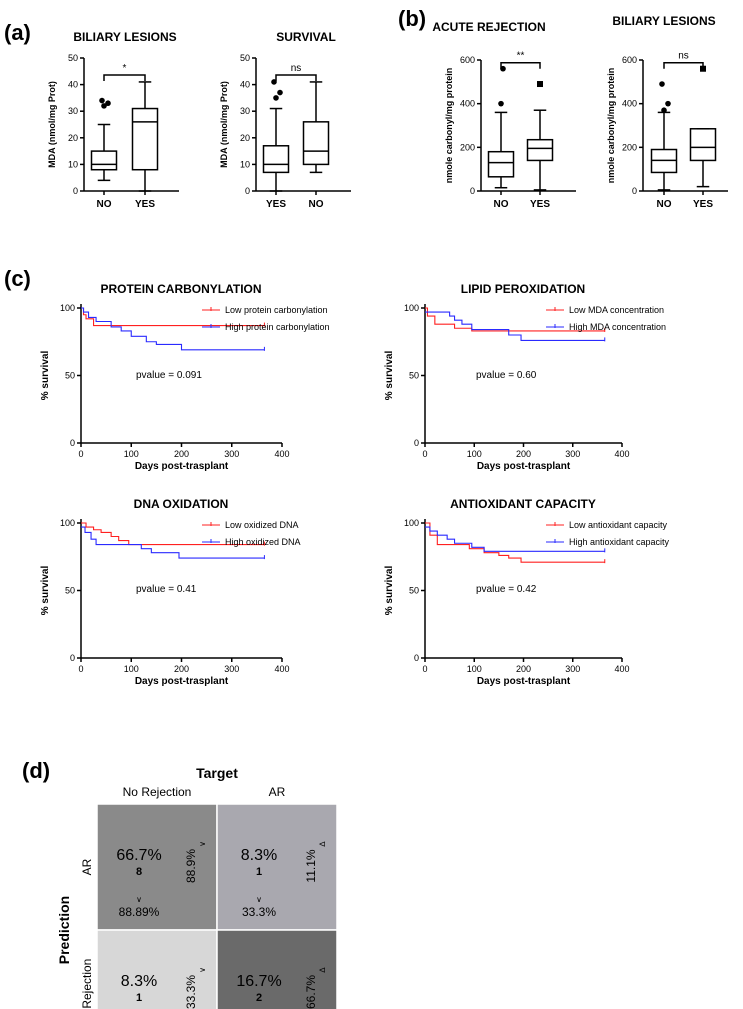 This screenshot has width=743, height=1009. Describe the element at coordinates (139, 998) in the screenshot. I see `cell-count: 1` at that location.